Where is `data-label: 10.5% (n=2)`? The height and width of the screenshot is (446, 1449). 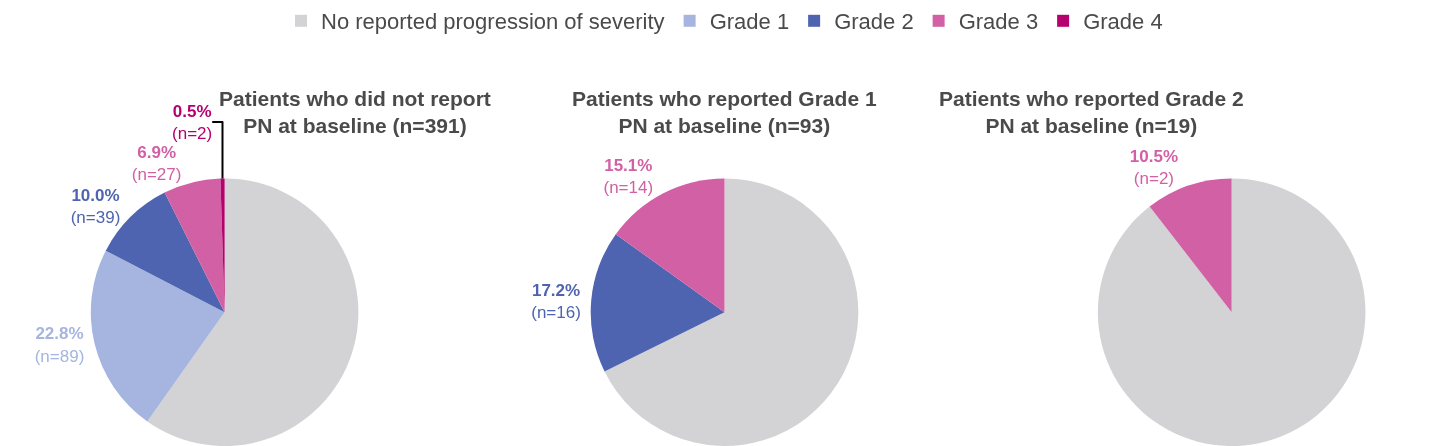
data-label: 10.5% (n=2) is located at coordinates (1154, 167).